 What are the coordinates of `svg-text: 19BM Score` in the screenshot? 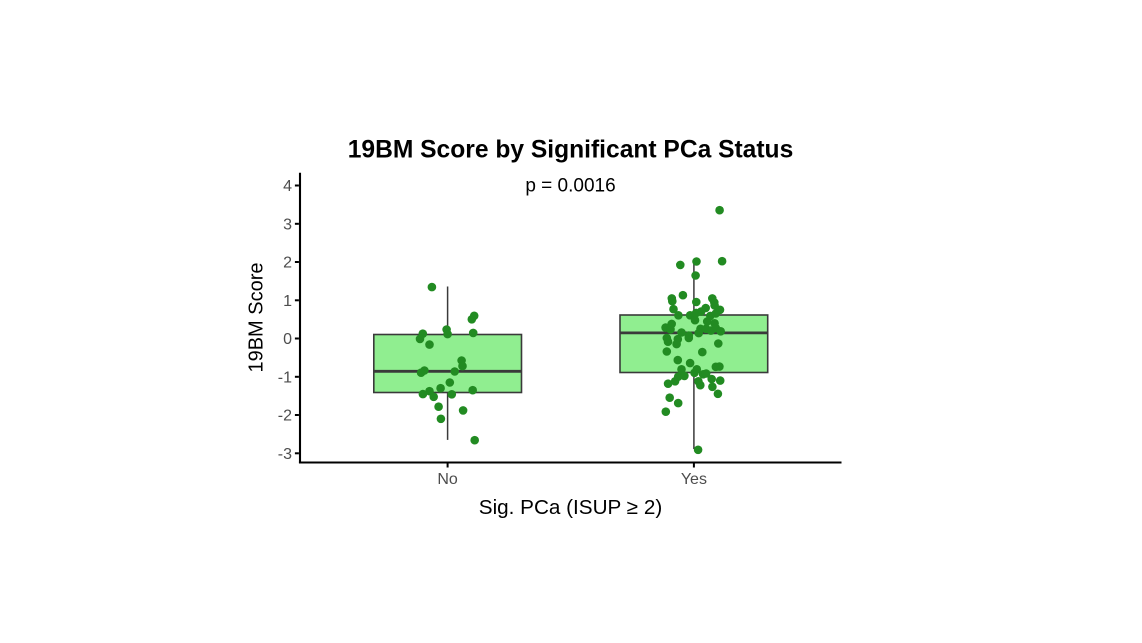 It's located at (257, 317).